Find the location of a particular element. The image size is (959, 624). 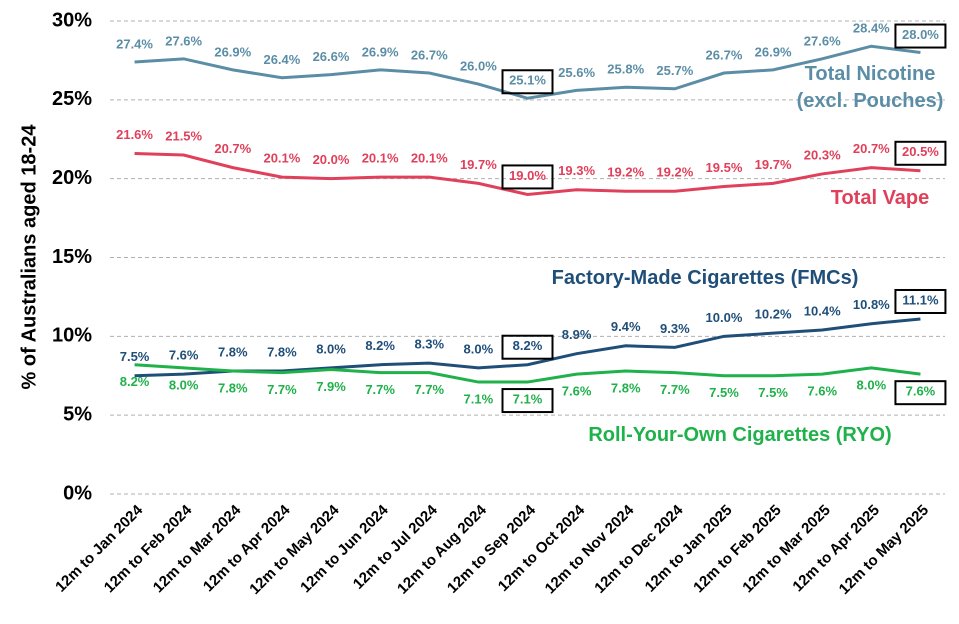

value-label: 20.0% is located at coordinates (331, 159).